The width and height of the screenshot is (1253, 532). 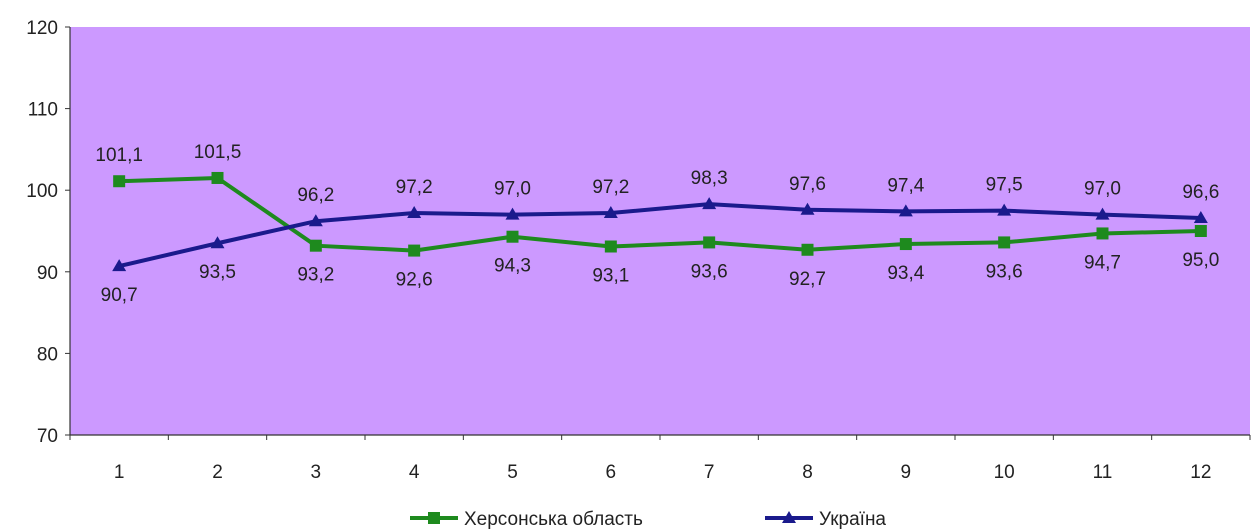 I want to click on y-tick-label: 110, so click(x=43, y=110).